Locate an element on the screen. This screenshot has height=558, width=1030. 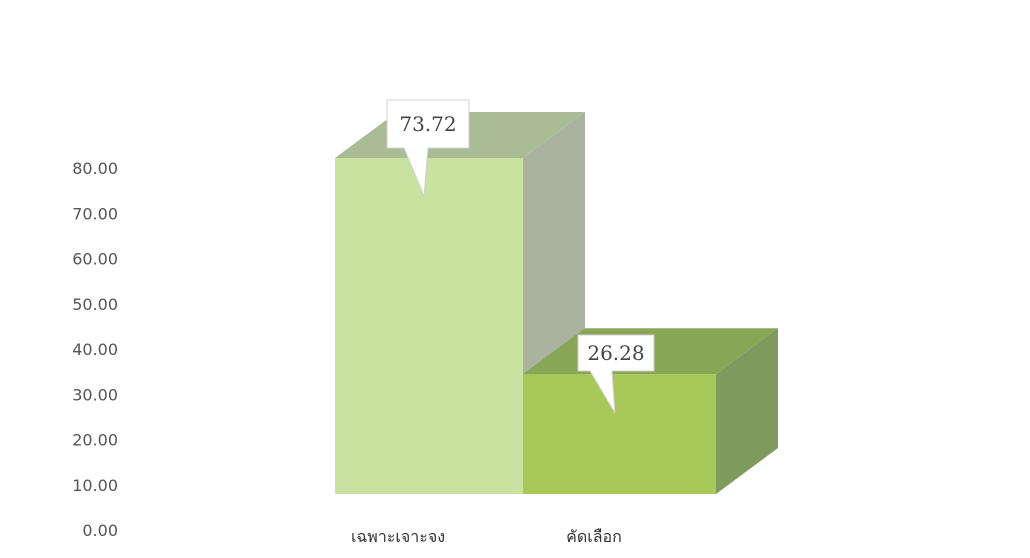
y-tick-label: 30.00 is located at coordinates (95, 394).